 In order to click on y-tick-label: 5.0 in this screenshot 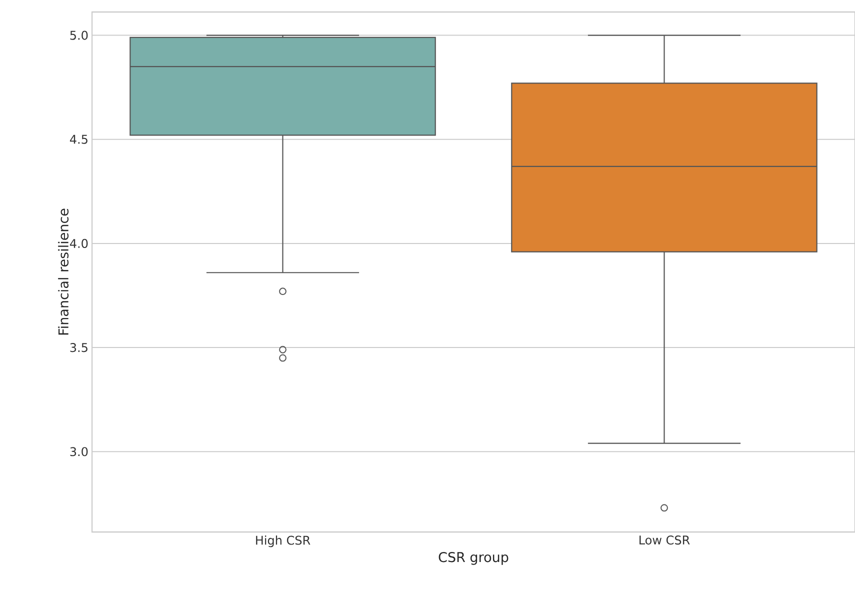, I will do `click(79, 35)`.